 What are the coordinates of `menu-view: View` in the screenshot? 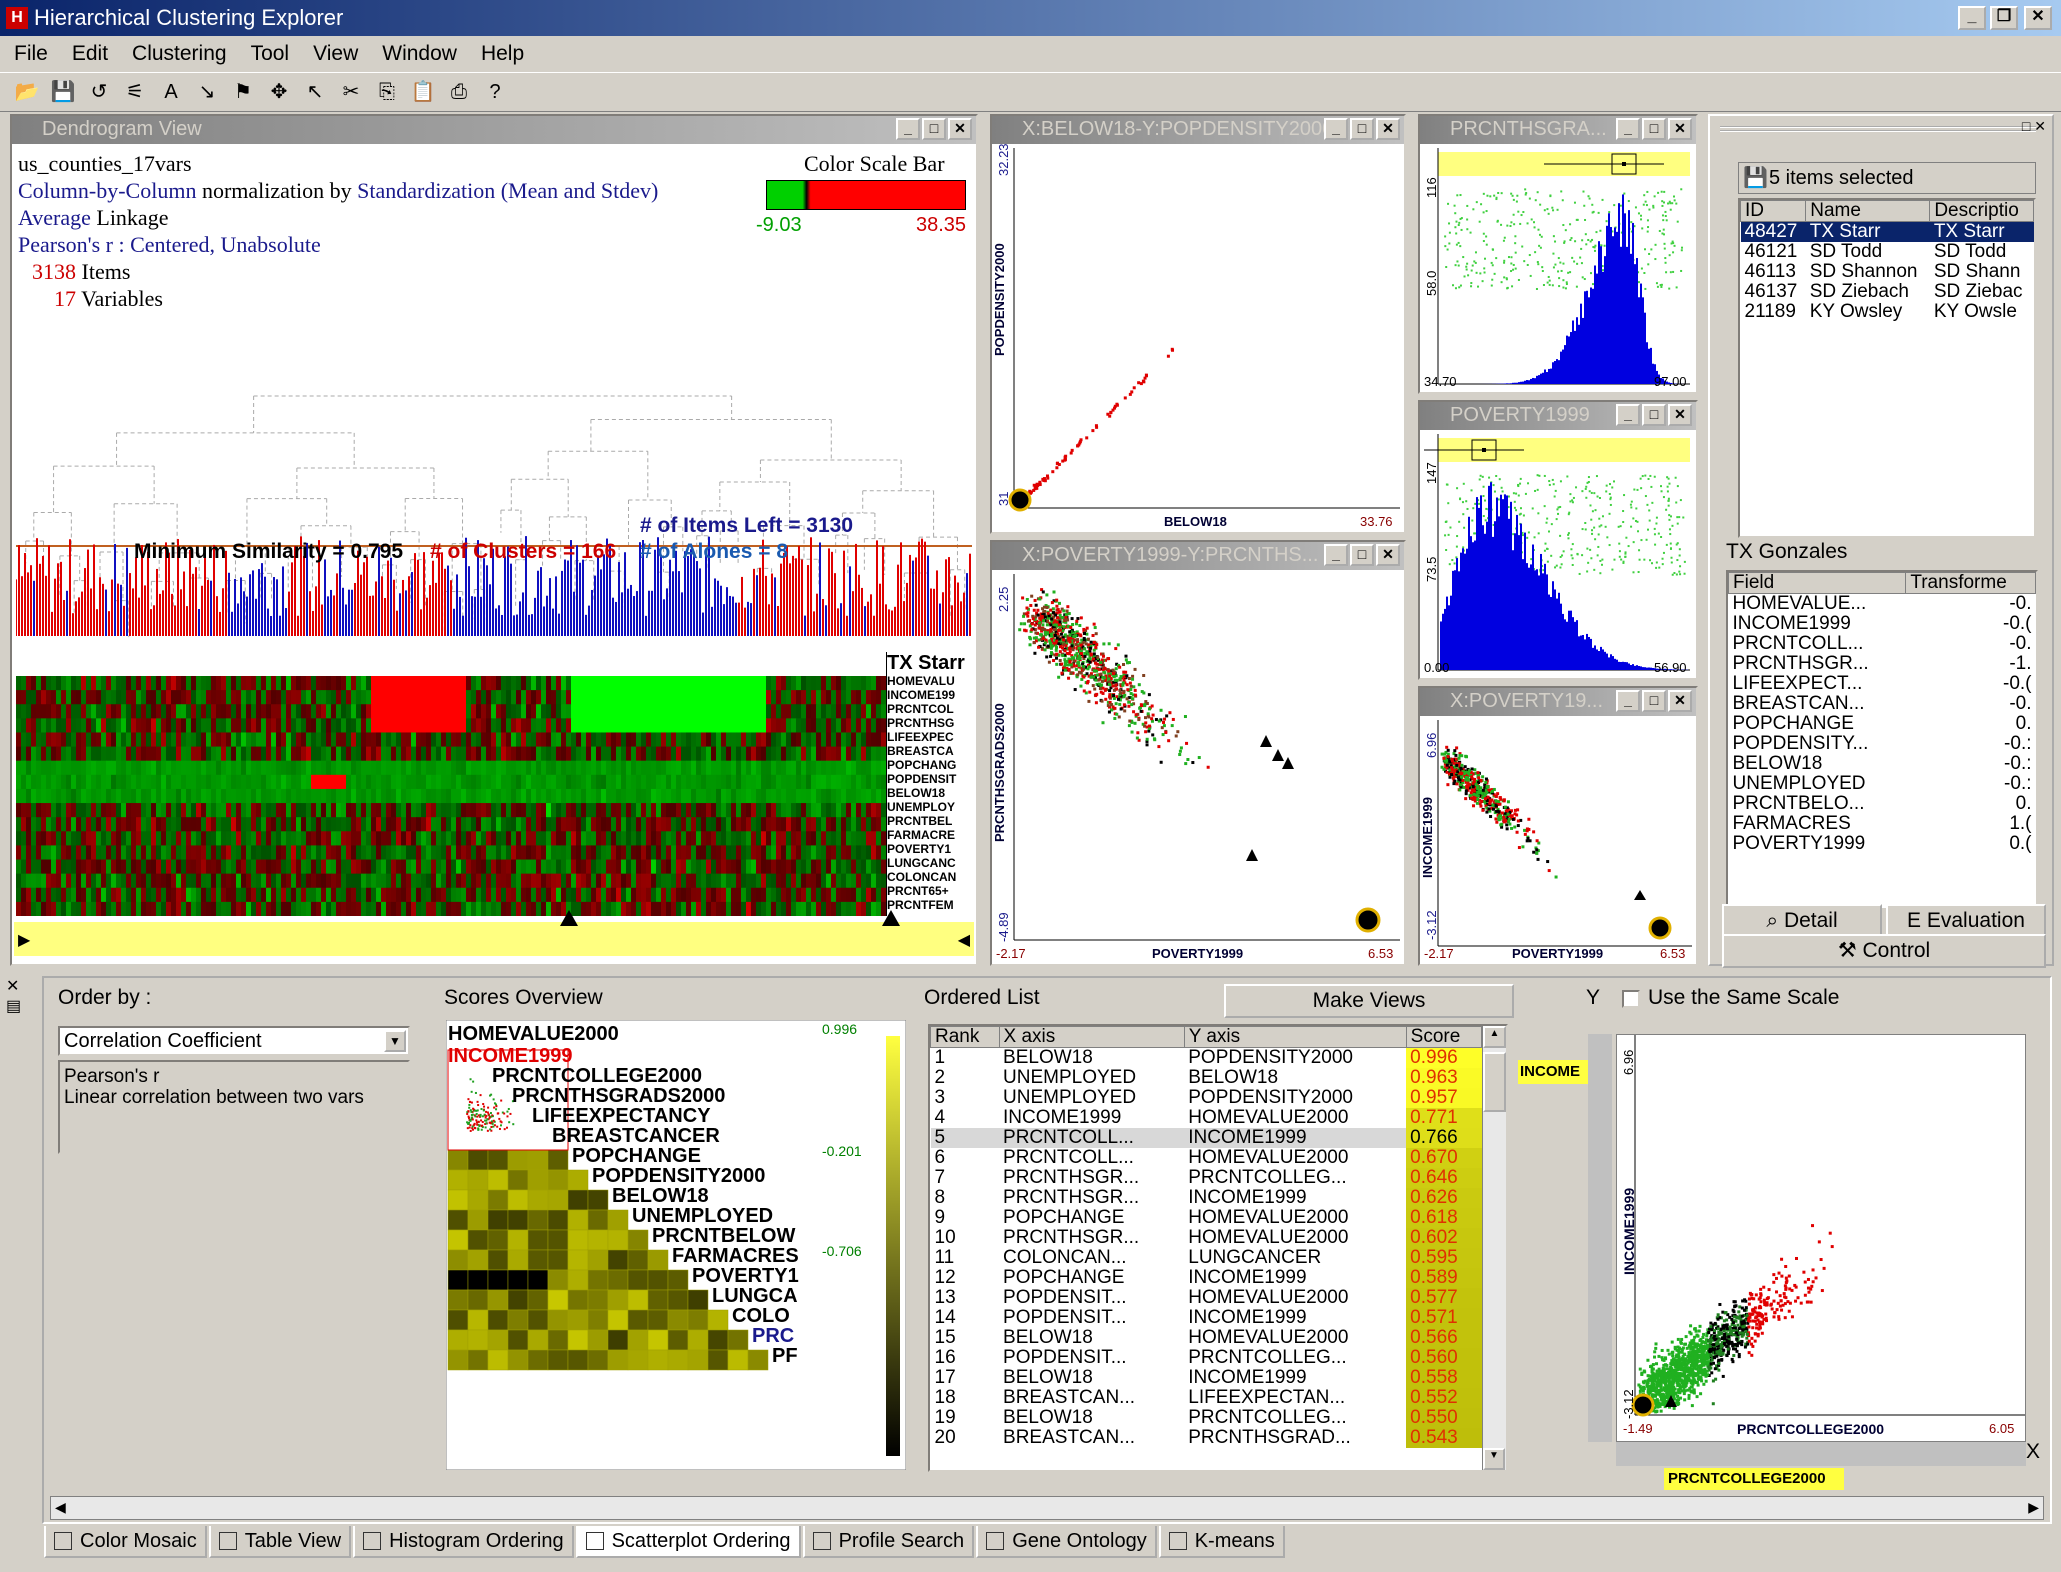 It's located at (336, 53).